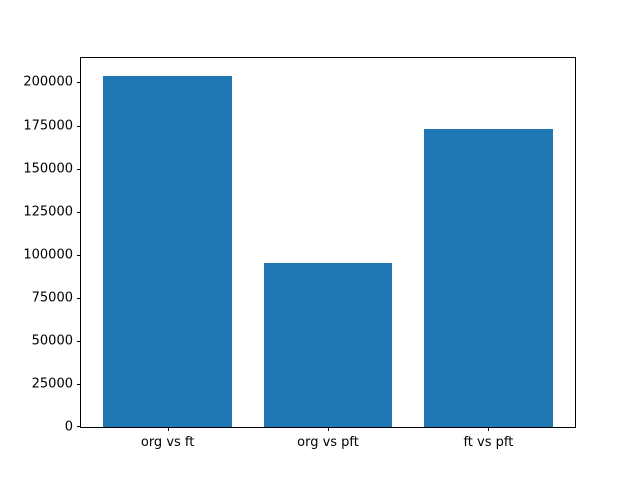 Image resolution: width=640 pixels, height=480 pixels. I want to click on y-tick-label: 0, so click(68, 427).